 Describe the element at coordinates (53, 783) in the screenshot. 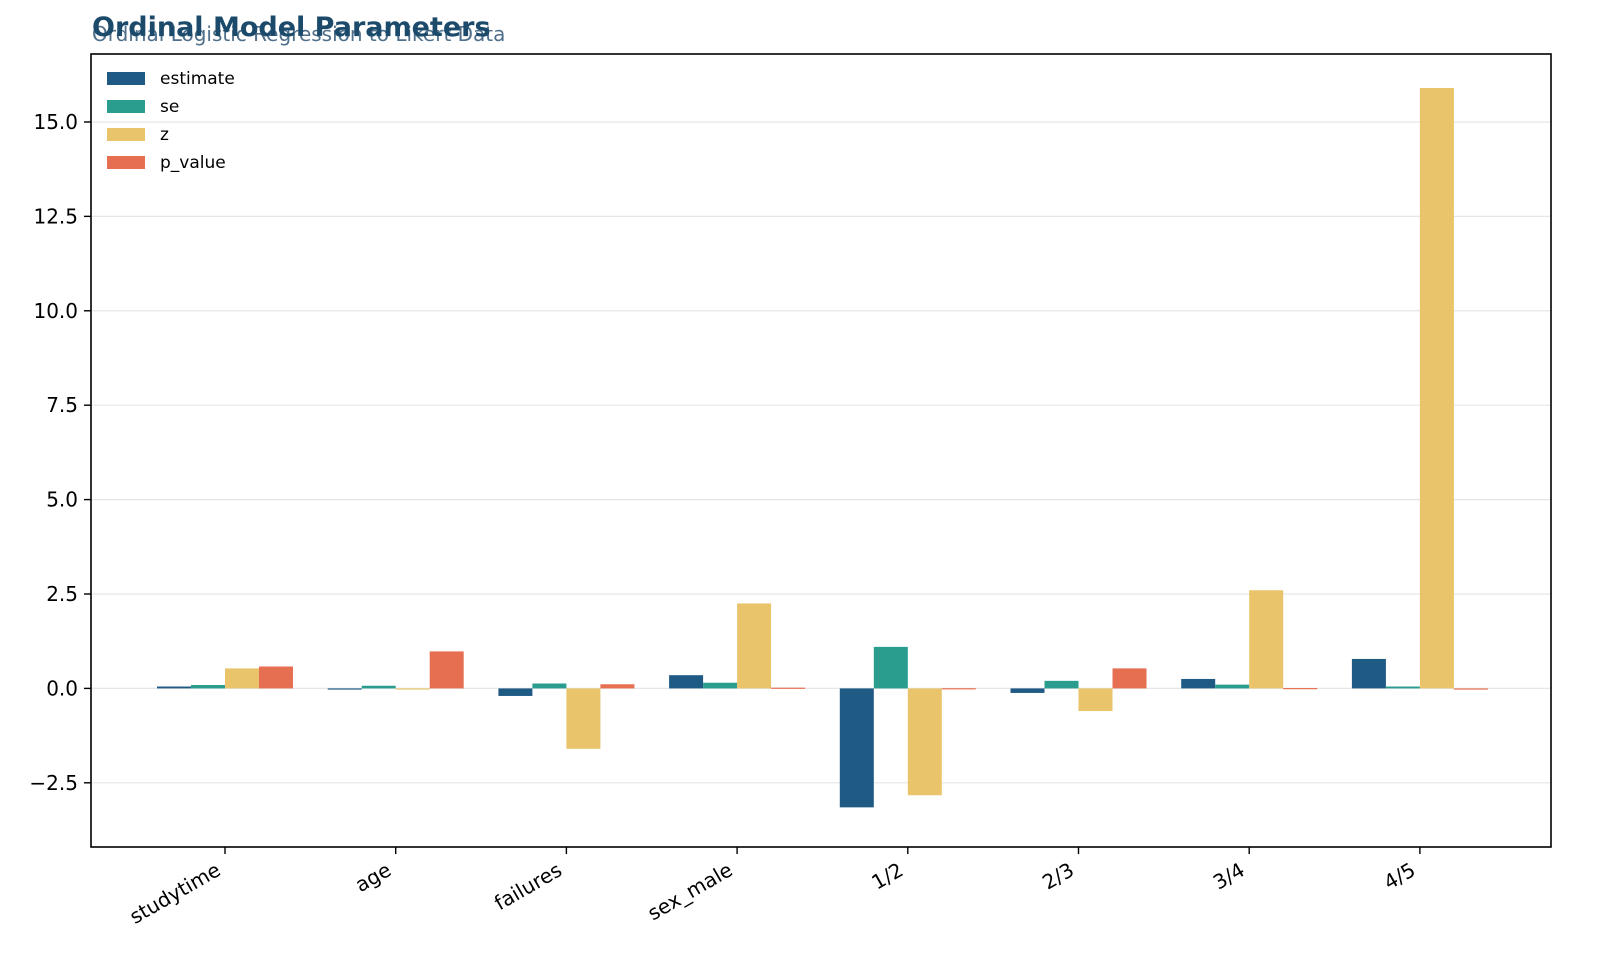

I see `y-tick-label: −2.5` at that location.